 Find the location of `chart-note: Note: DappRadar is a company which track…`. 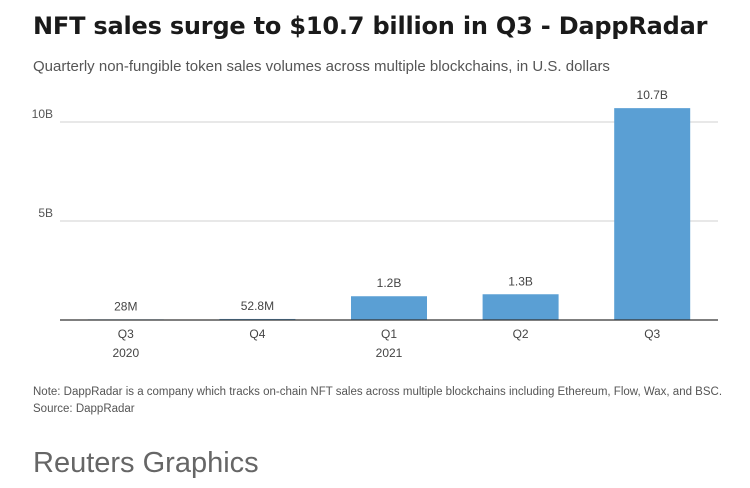

chart-note: Note: DappRadar is a company which track… is located at coordinates (378, 392).